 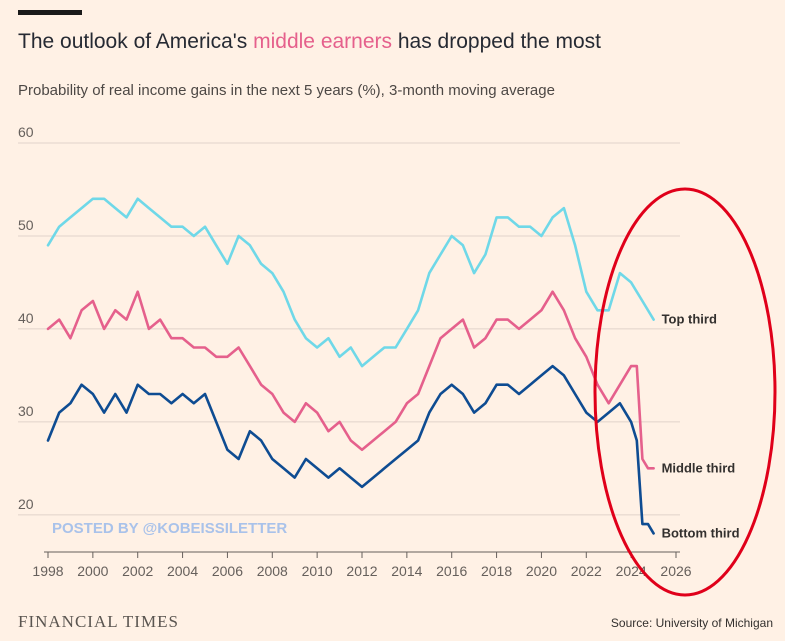 What do you see at coordinates (26, 132) in the screenshot?
I see `y-tick-label: 60` at bounding box center [26, 132].